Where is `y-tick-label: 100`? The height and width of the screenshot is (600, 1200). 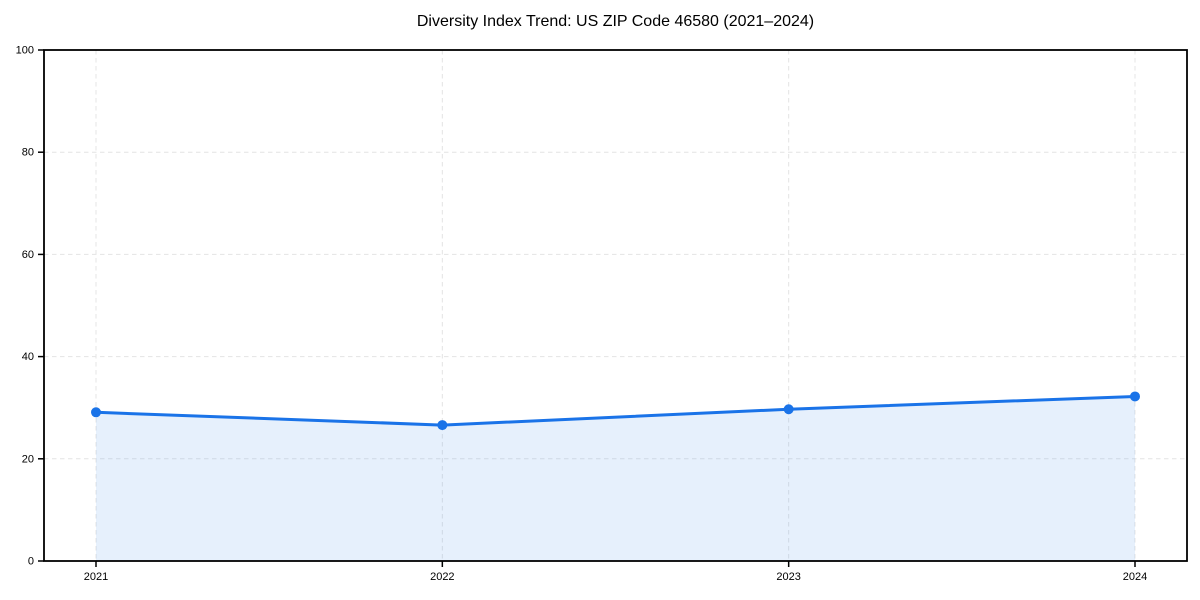 y-tick-label: 100 is located at coordinates (25, 51).